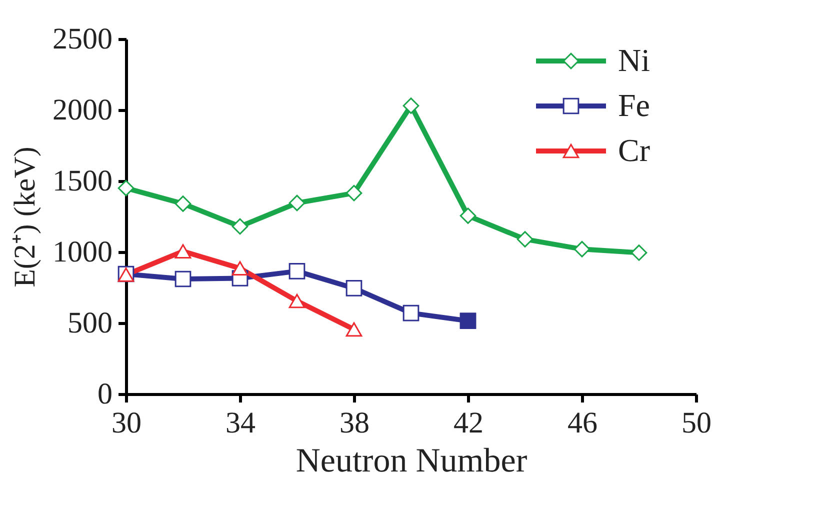 This screenshot has width=837, height=507. Describe the element at coordinates (634, 150) in the screenshot. I see `legend-label: Cr` at that location.